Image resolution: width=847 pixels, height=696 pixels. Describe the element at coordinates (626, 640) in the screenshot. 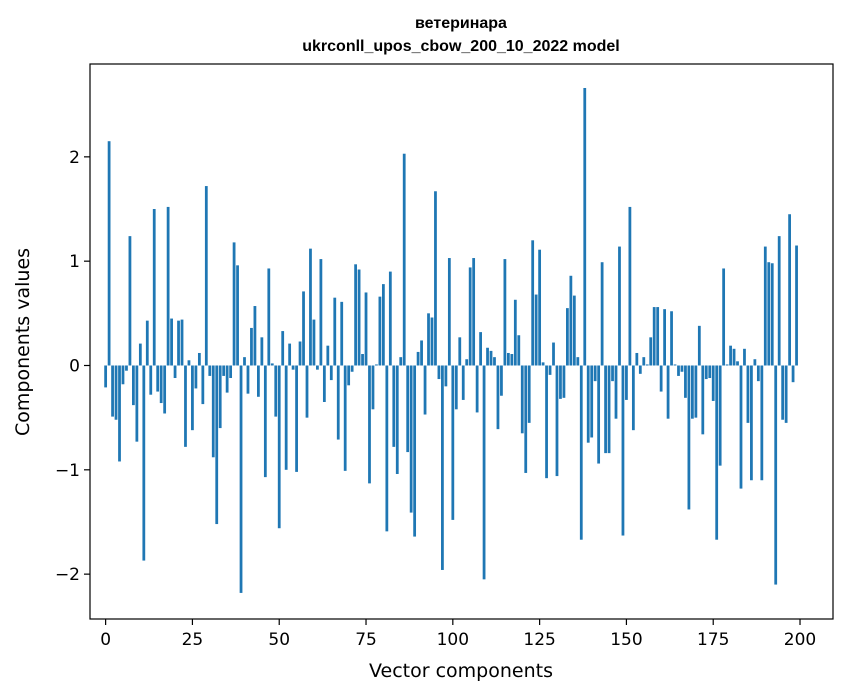

I see `x-tick-label: 150` at that location.